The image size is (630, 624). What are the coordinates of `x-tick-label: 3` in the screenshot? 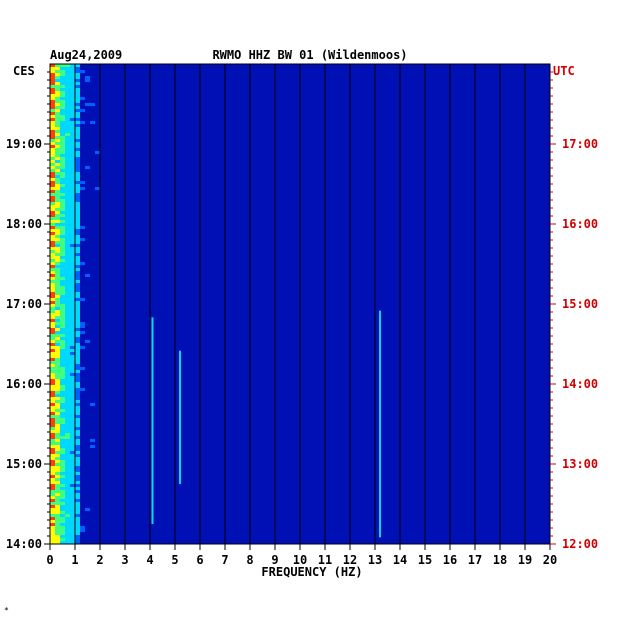 It's located at (124, 560).